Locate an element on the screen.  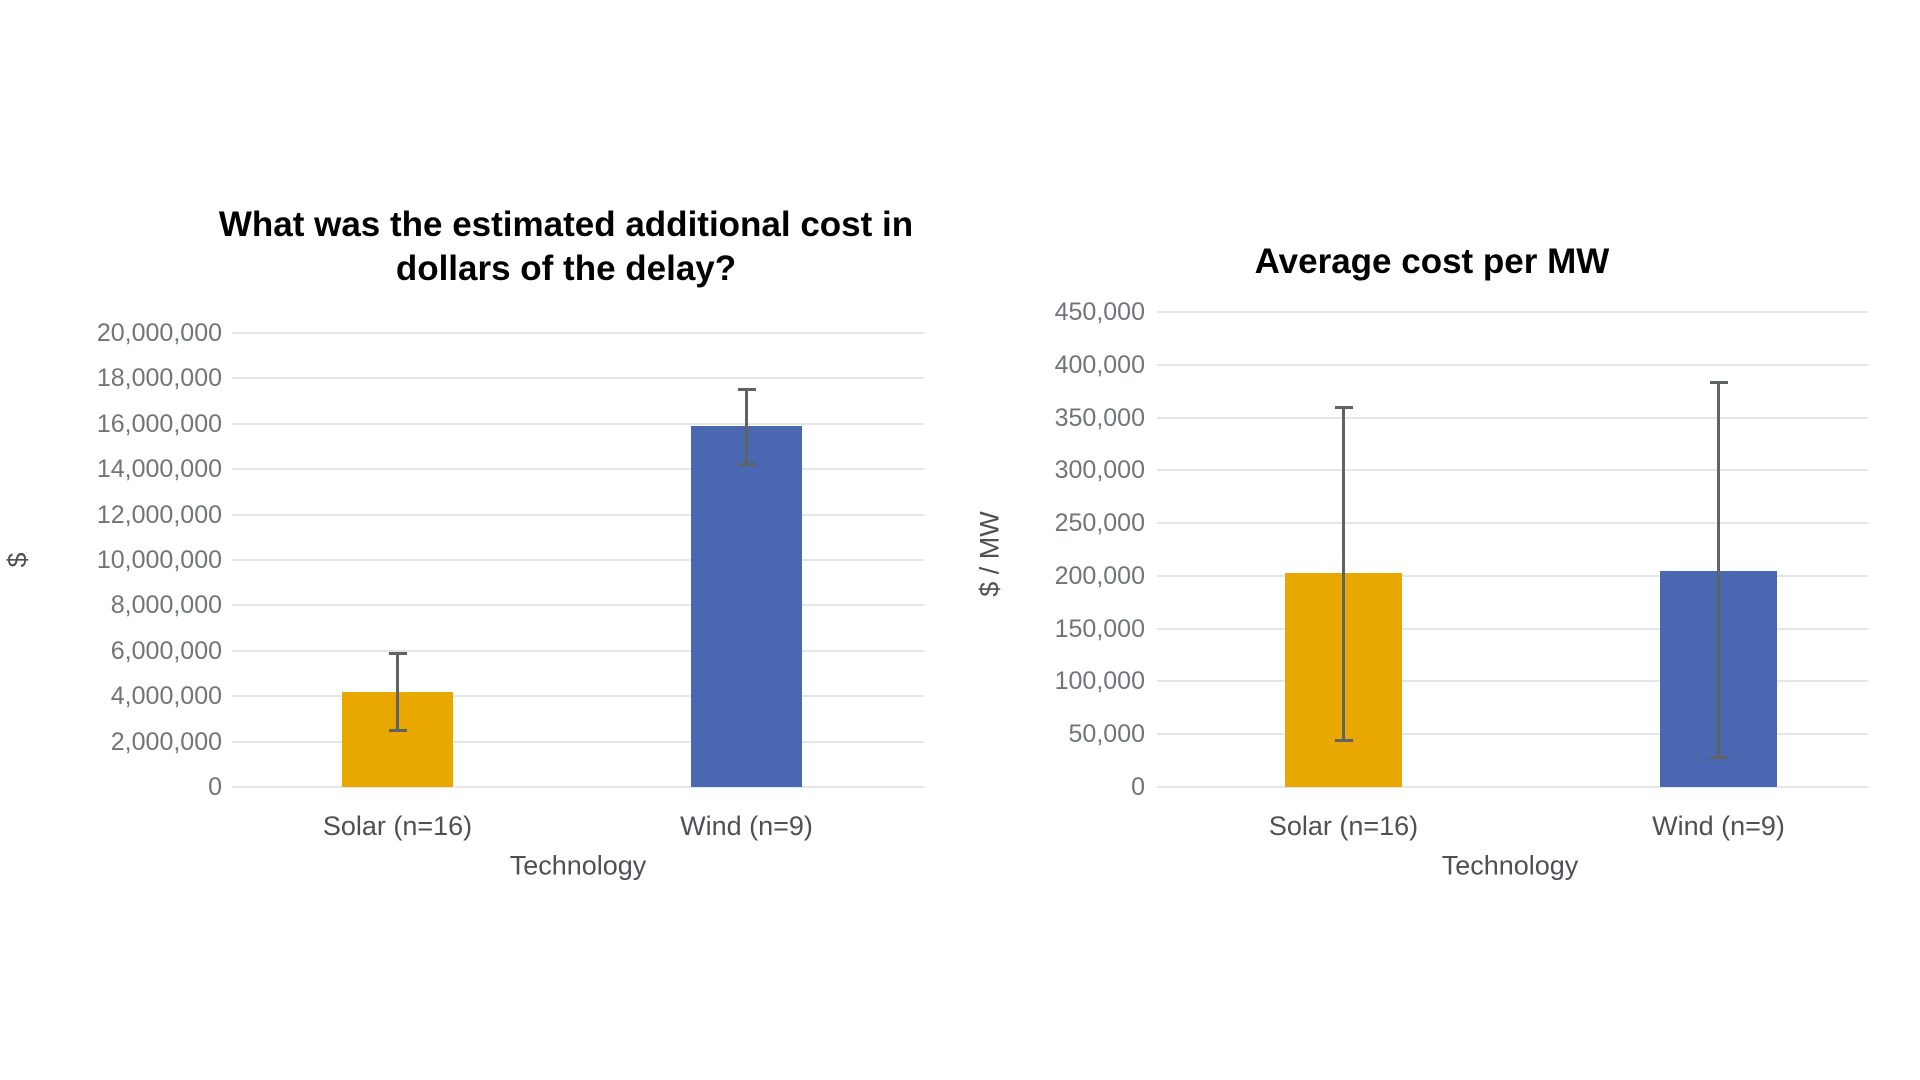
y-tick-label: 400,000 is located at coordinates (1099, 364).